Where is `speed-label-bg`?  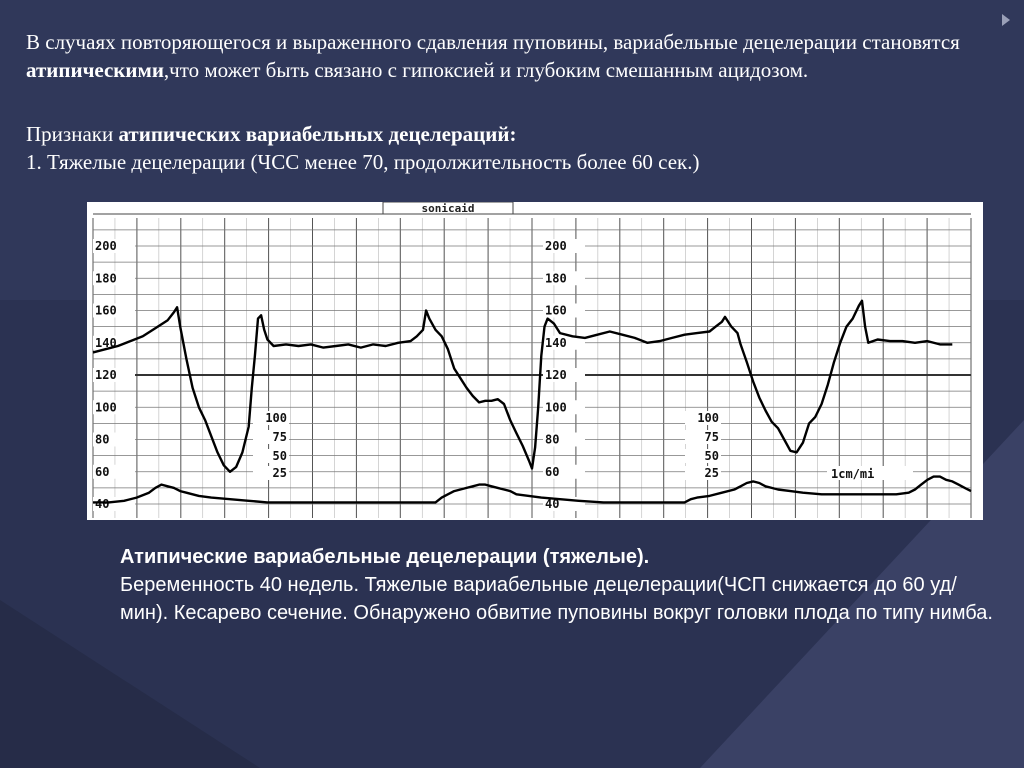 speed-label-bg is located at coordinates (870, 473).